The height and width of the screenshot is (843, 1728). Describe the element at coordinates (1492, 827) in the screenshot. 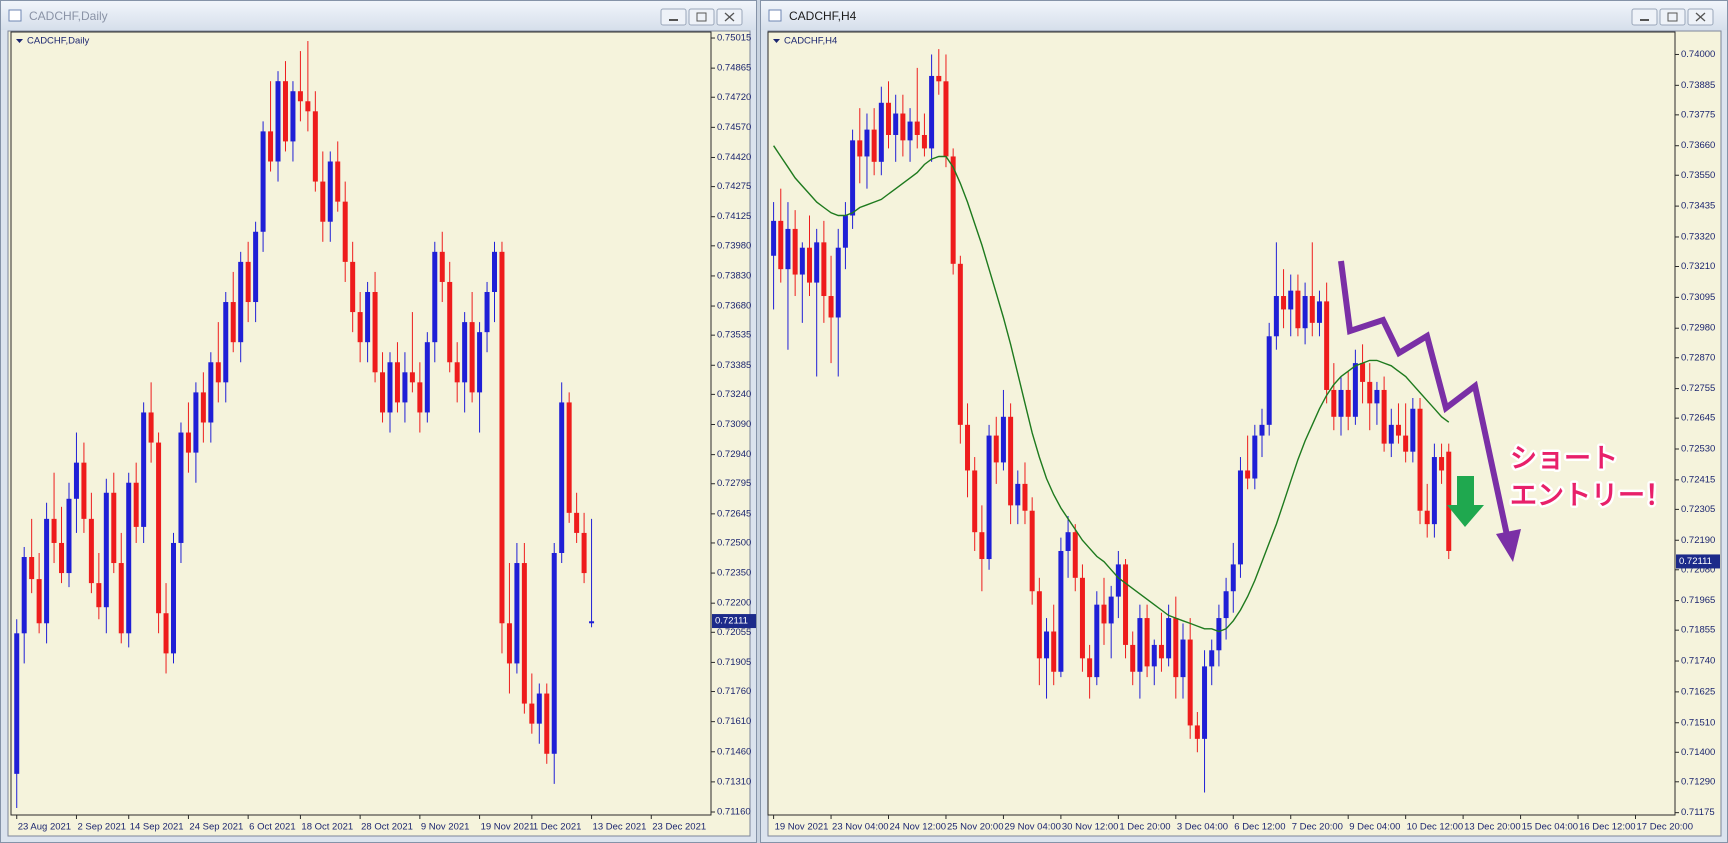

I see `x-tick-label: 13 Dec 20:00` at that location.